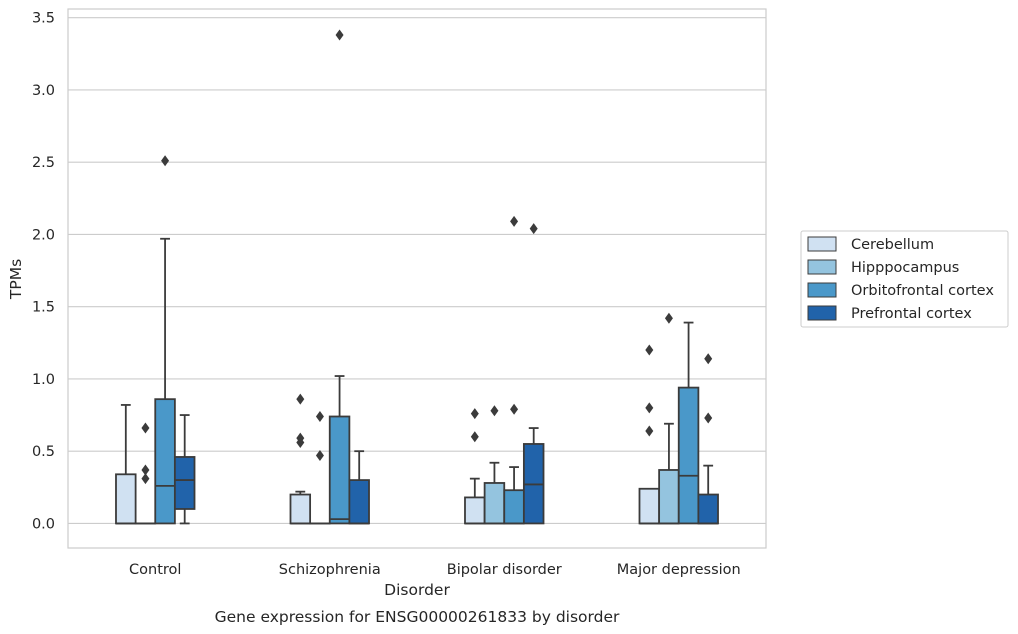 This screenshot has height=634, width=1018. I want to click on legend-label: Prefrontal cortex, so click(911, 314).